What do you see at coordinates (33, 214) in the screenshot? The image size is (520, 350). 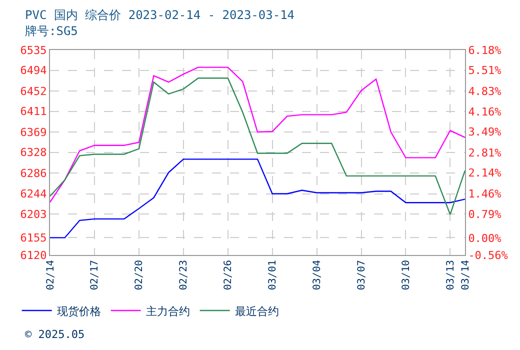 I see `y-tick-label: 6203` at bounding box center [33, 214].